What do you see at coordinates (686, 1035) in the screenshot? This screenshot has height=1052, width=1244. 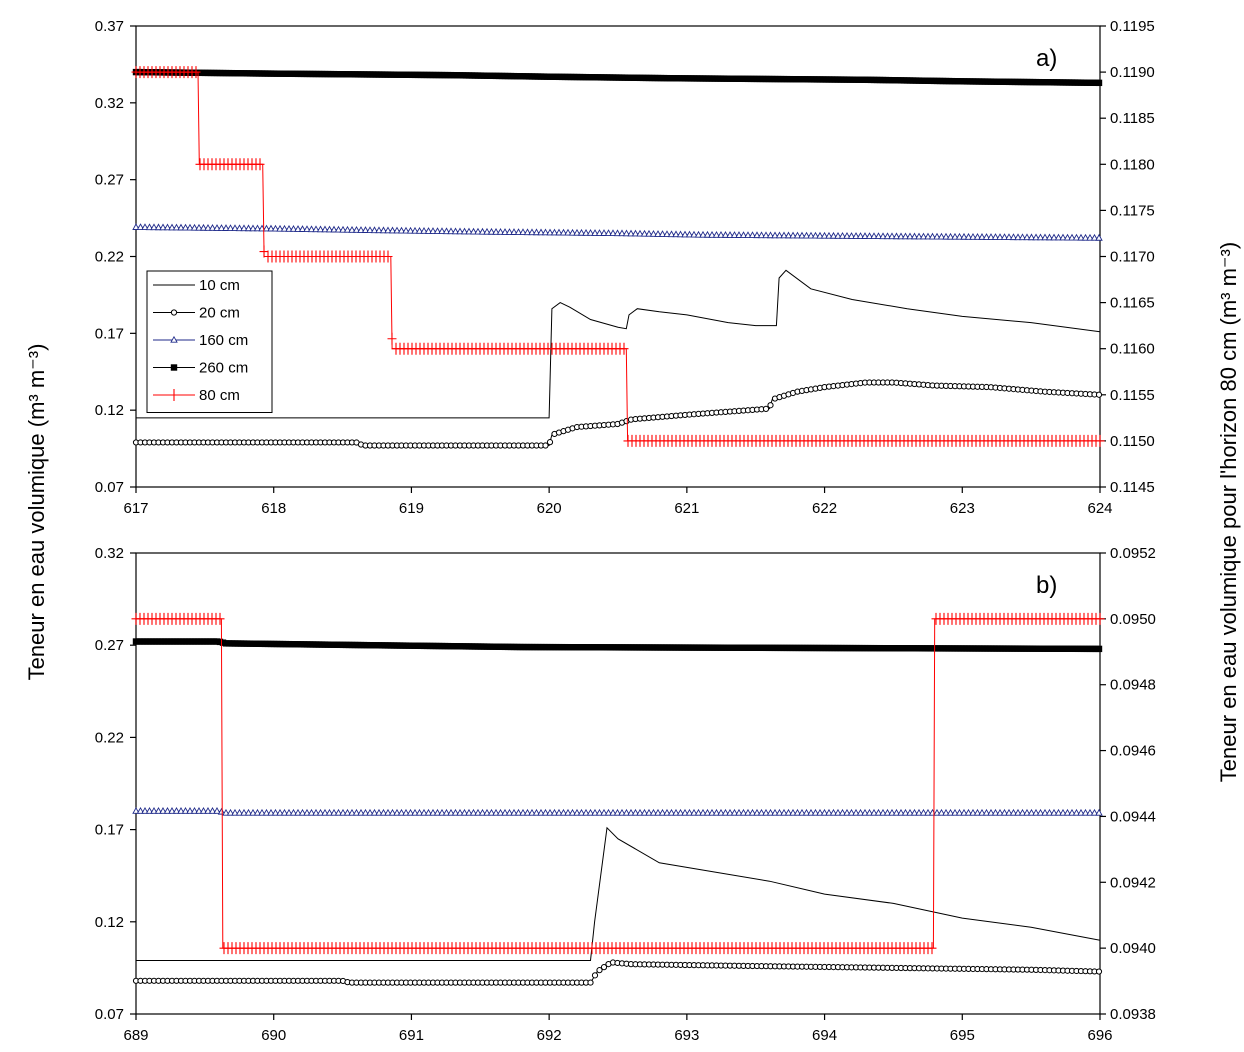 I see `x-tick-label: 693` at bounding box center [686, 1035].